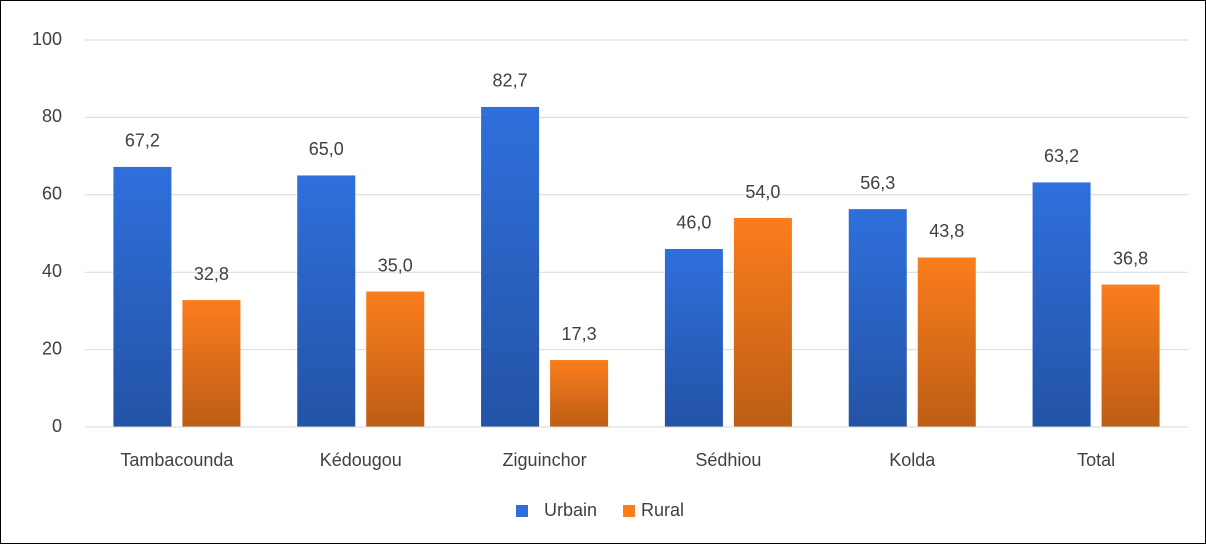  I want to click on legend-label: Urbain, so click(570, 510).